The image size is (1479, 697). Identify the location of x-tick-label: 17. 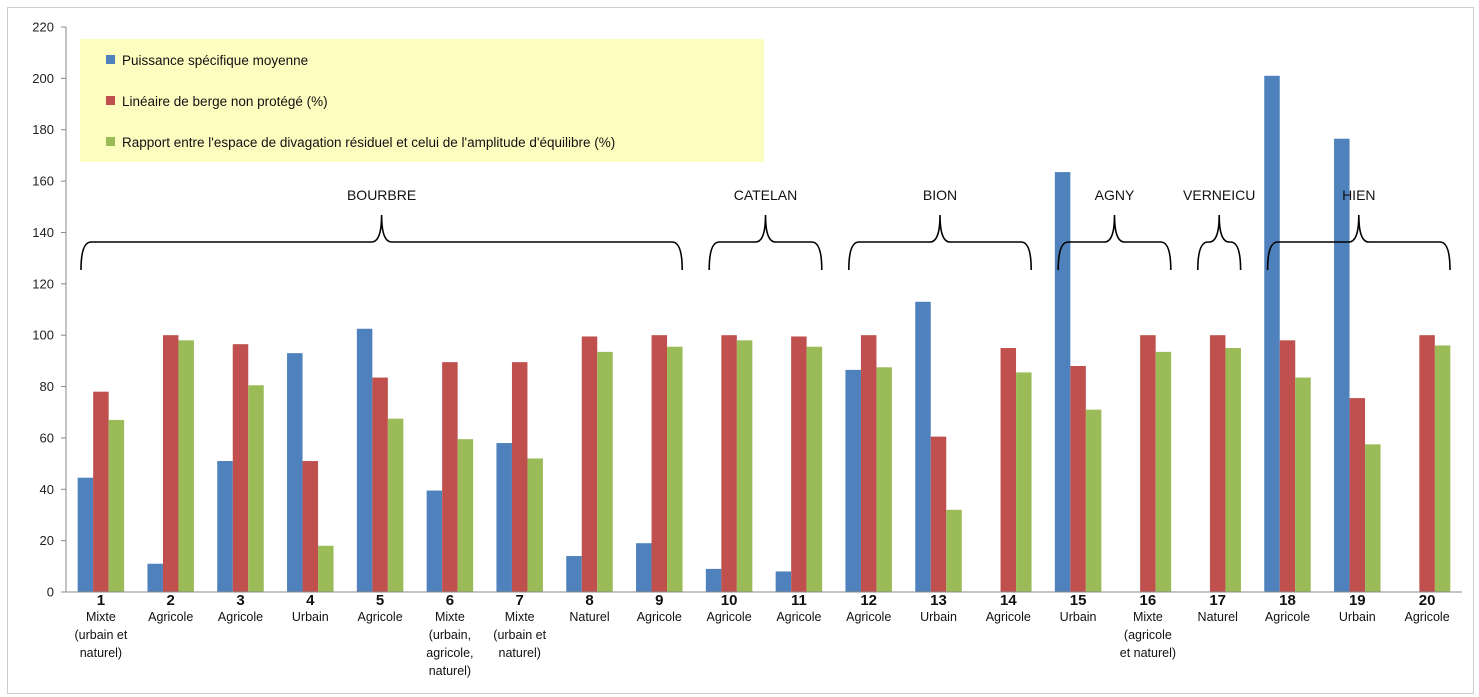
(1217, 600).